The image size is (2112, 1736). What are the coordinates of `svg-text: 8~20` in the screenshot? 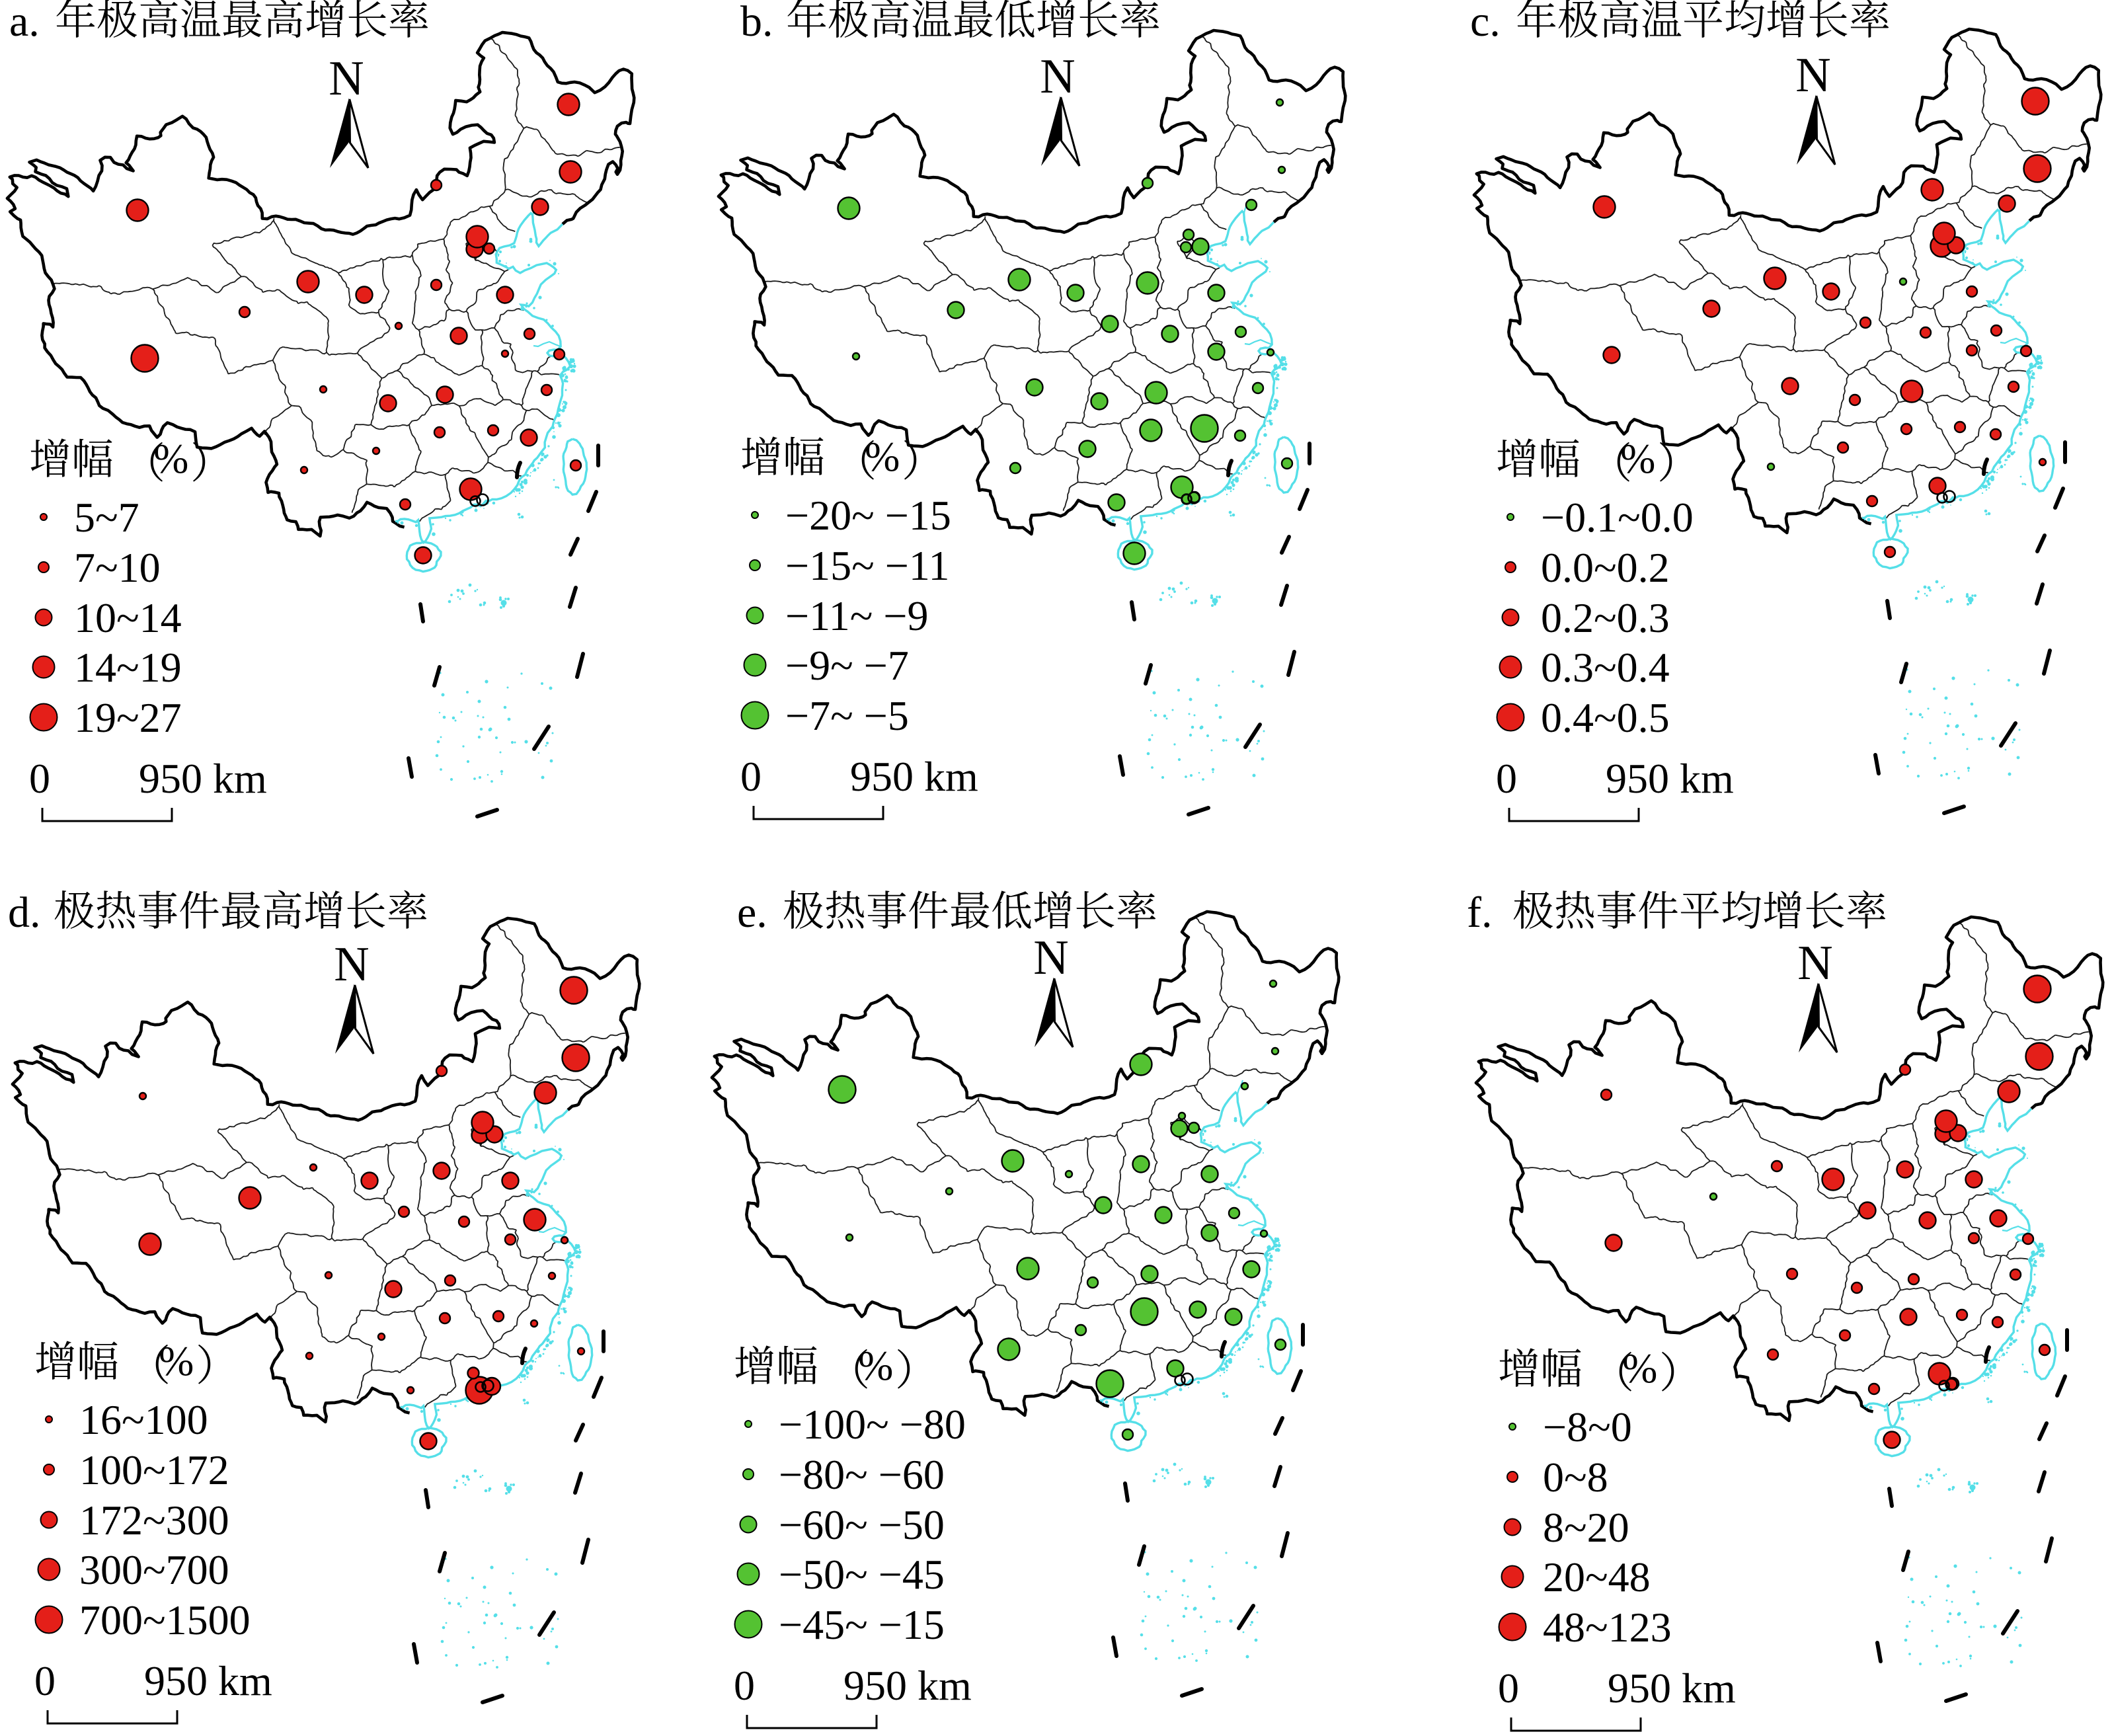 It's located at (1586, 1528).